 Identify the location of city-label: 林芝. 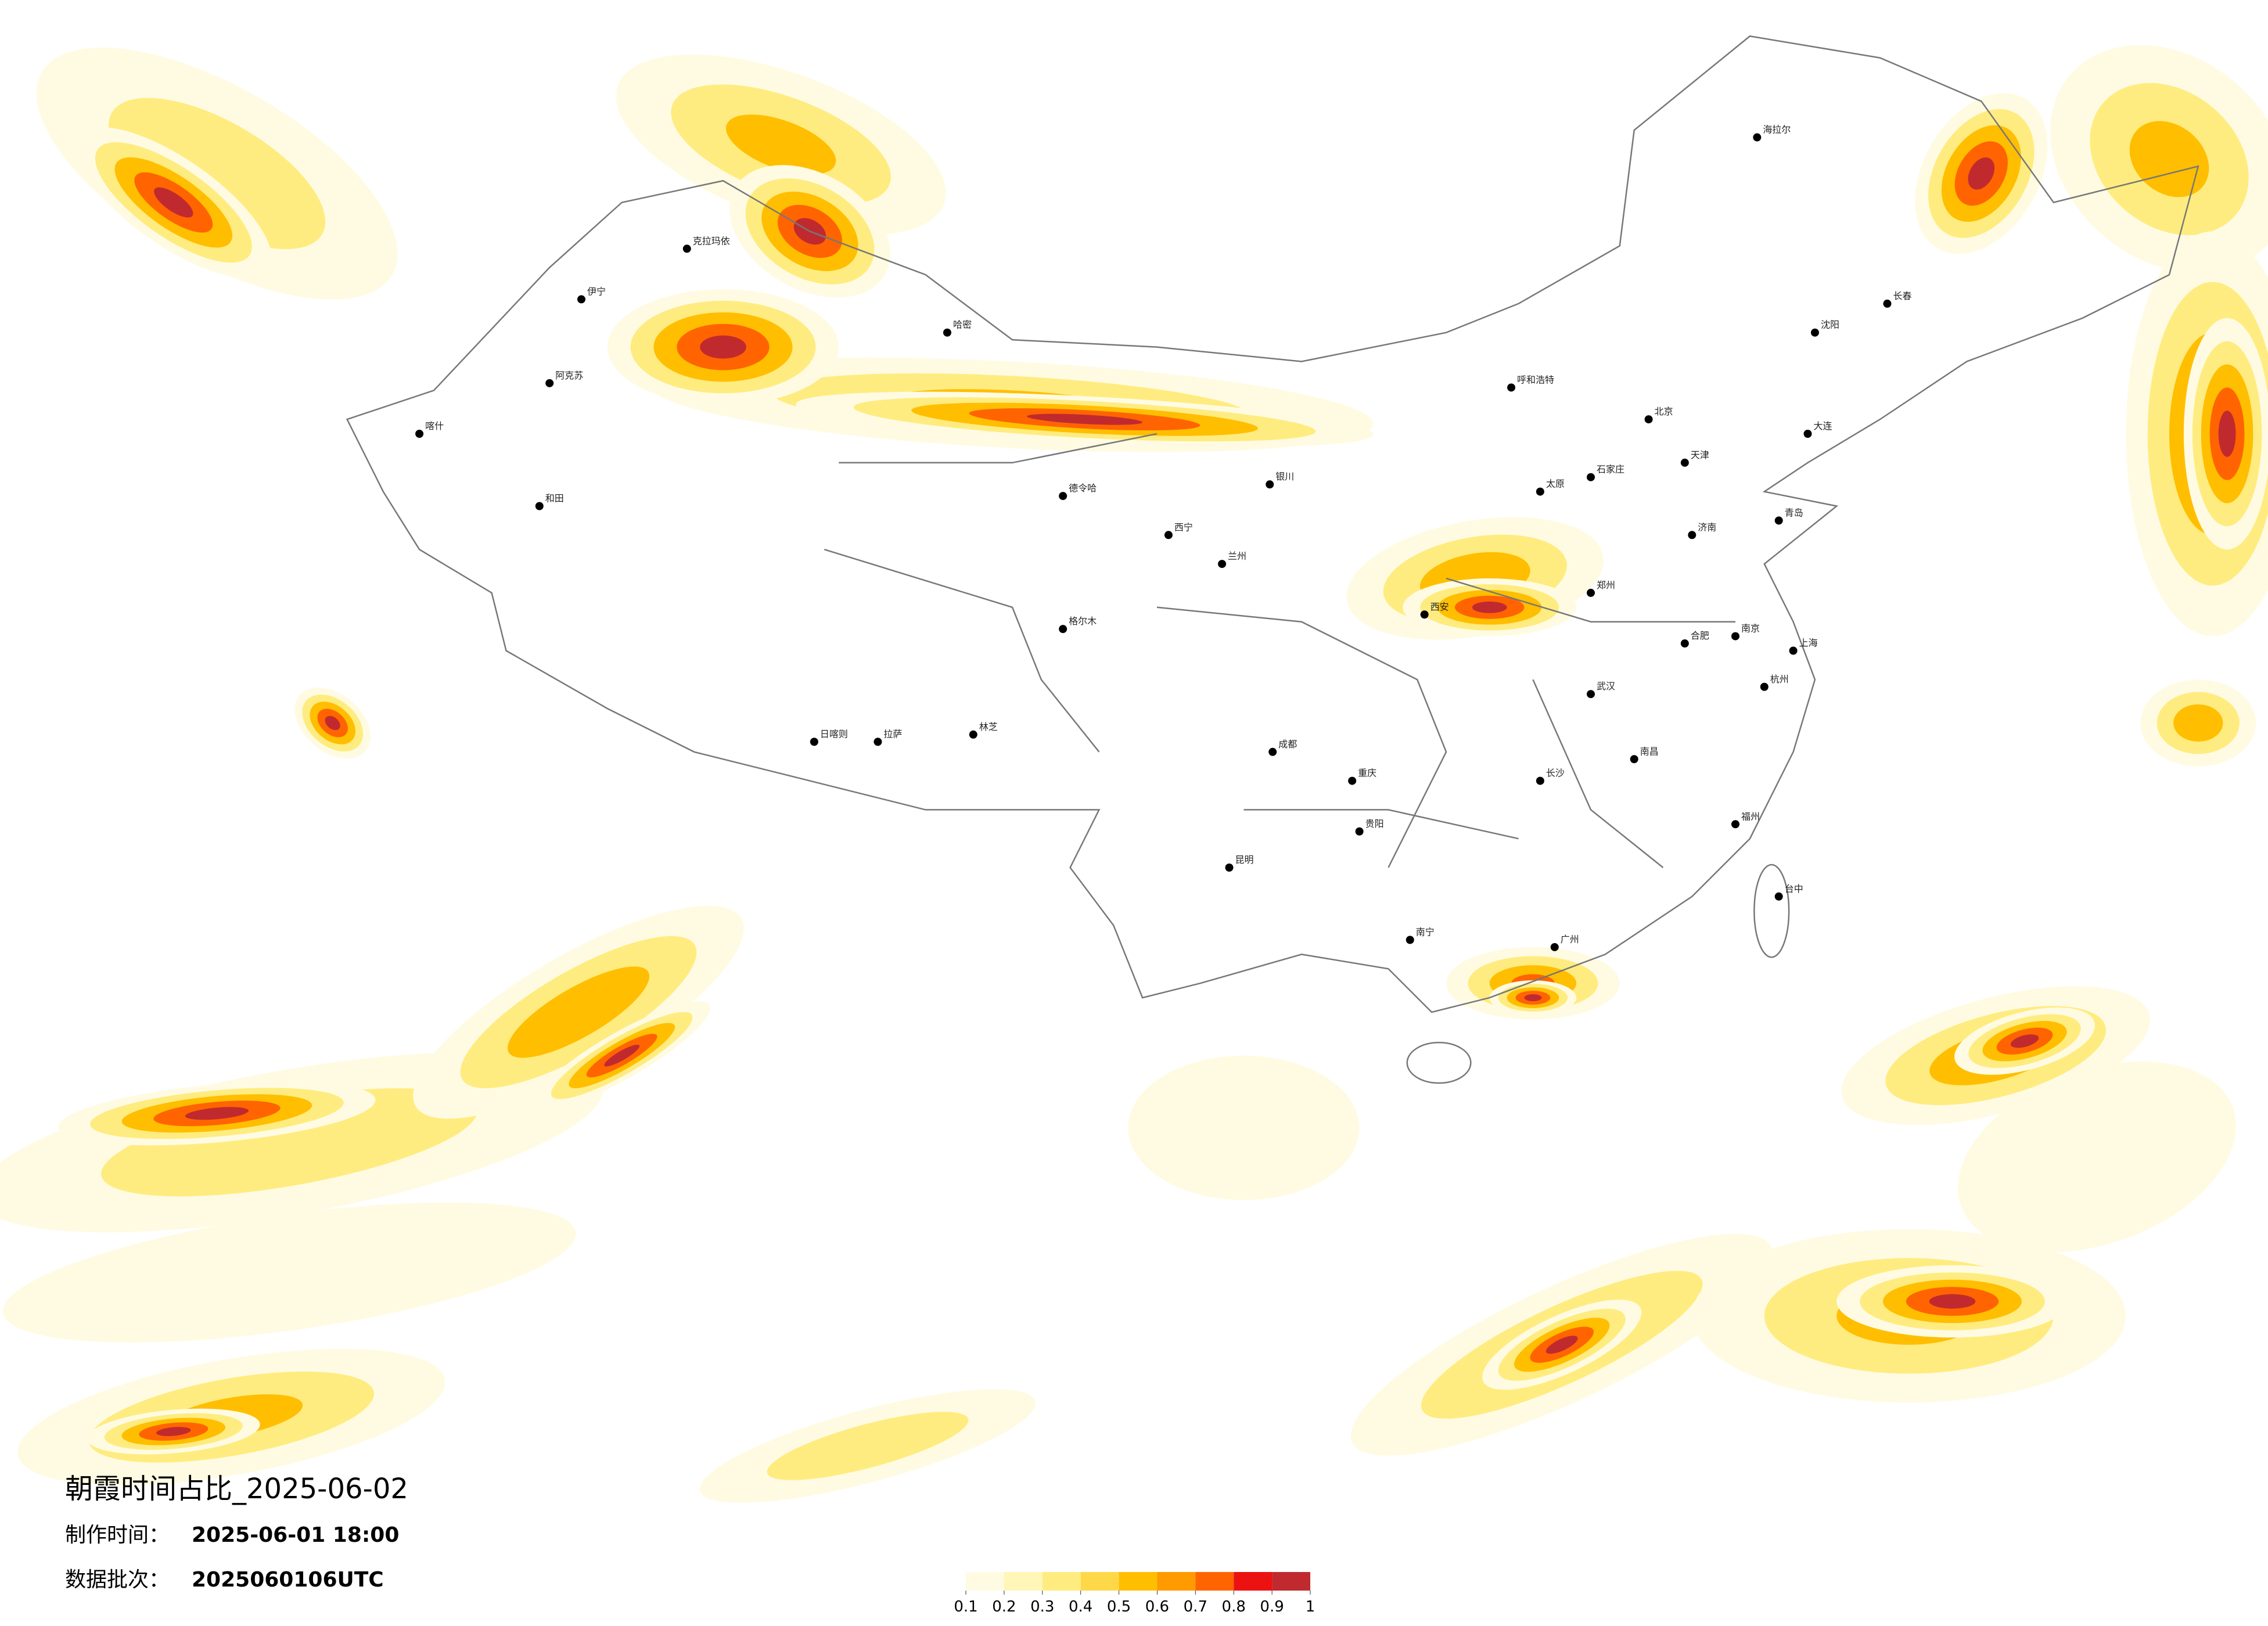
(988, 726).